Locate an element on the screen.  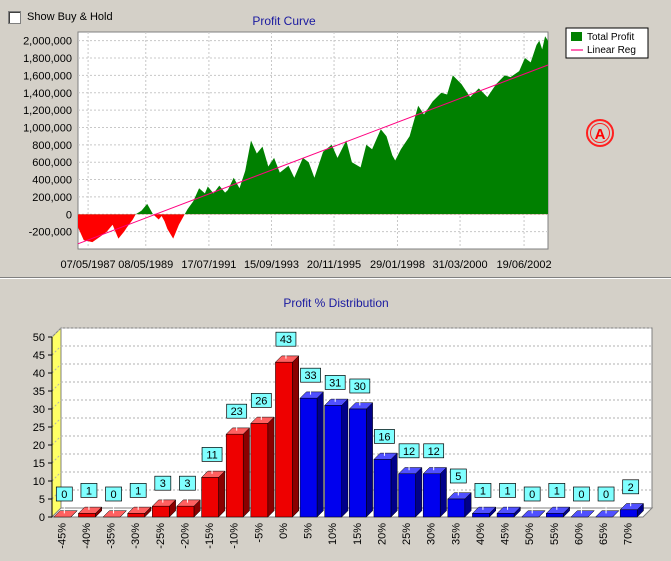
data-label: 3 is located at coordinates (187, 484).